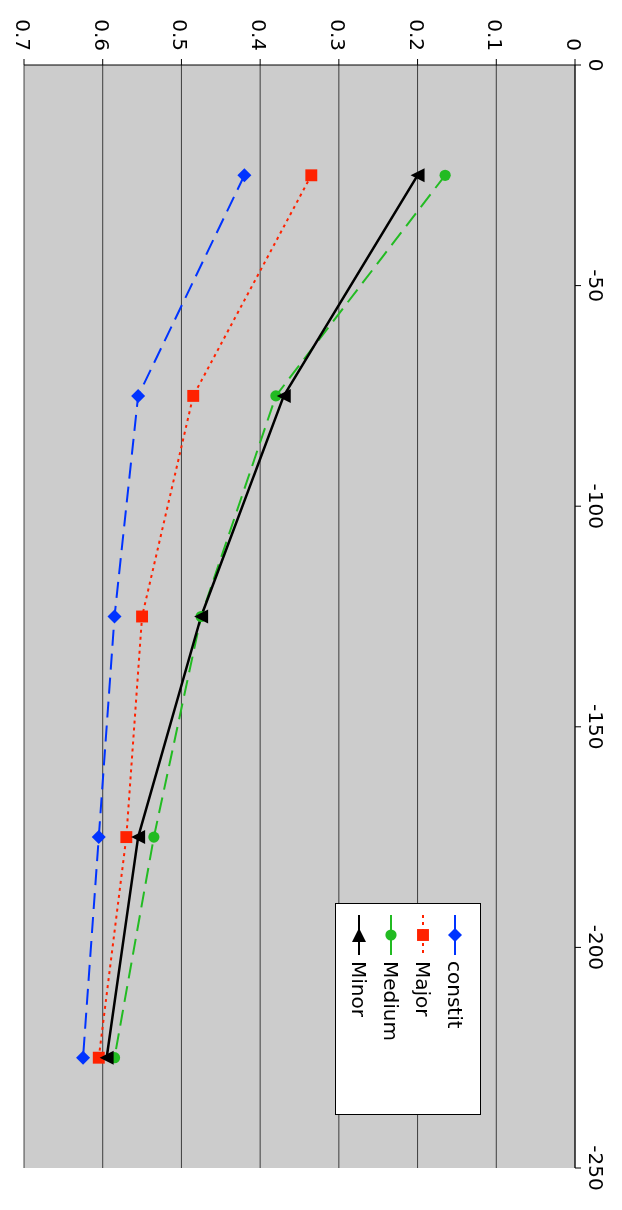  I want to click on legend-label: constit, so click(455, 995).